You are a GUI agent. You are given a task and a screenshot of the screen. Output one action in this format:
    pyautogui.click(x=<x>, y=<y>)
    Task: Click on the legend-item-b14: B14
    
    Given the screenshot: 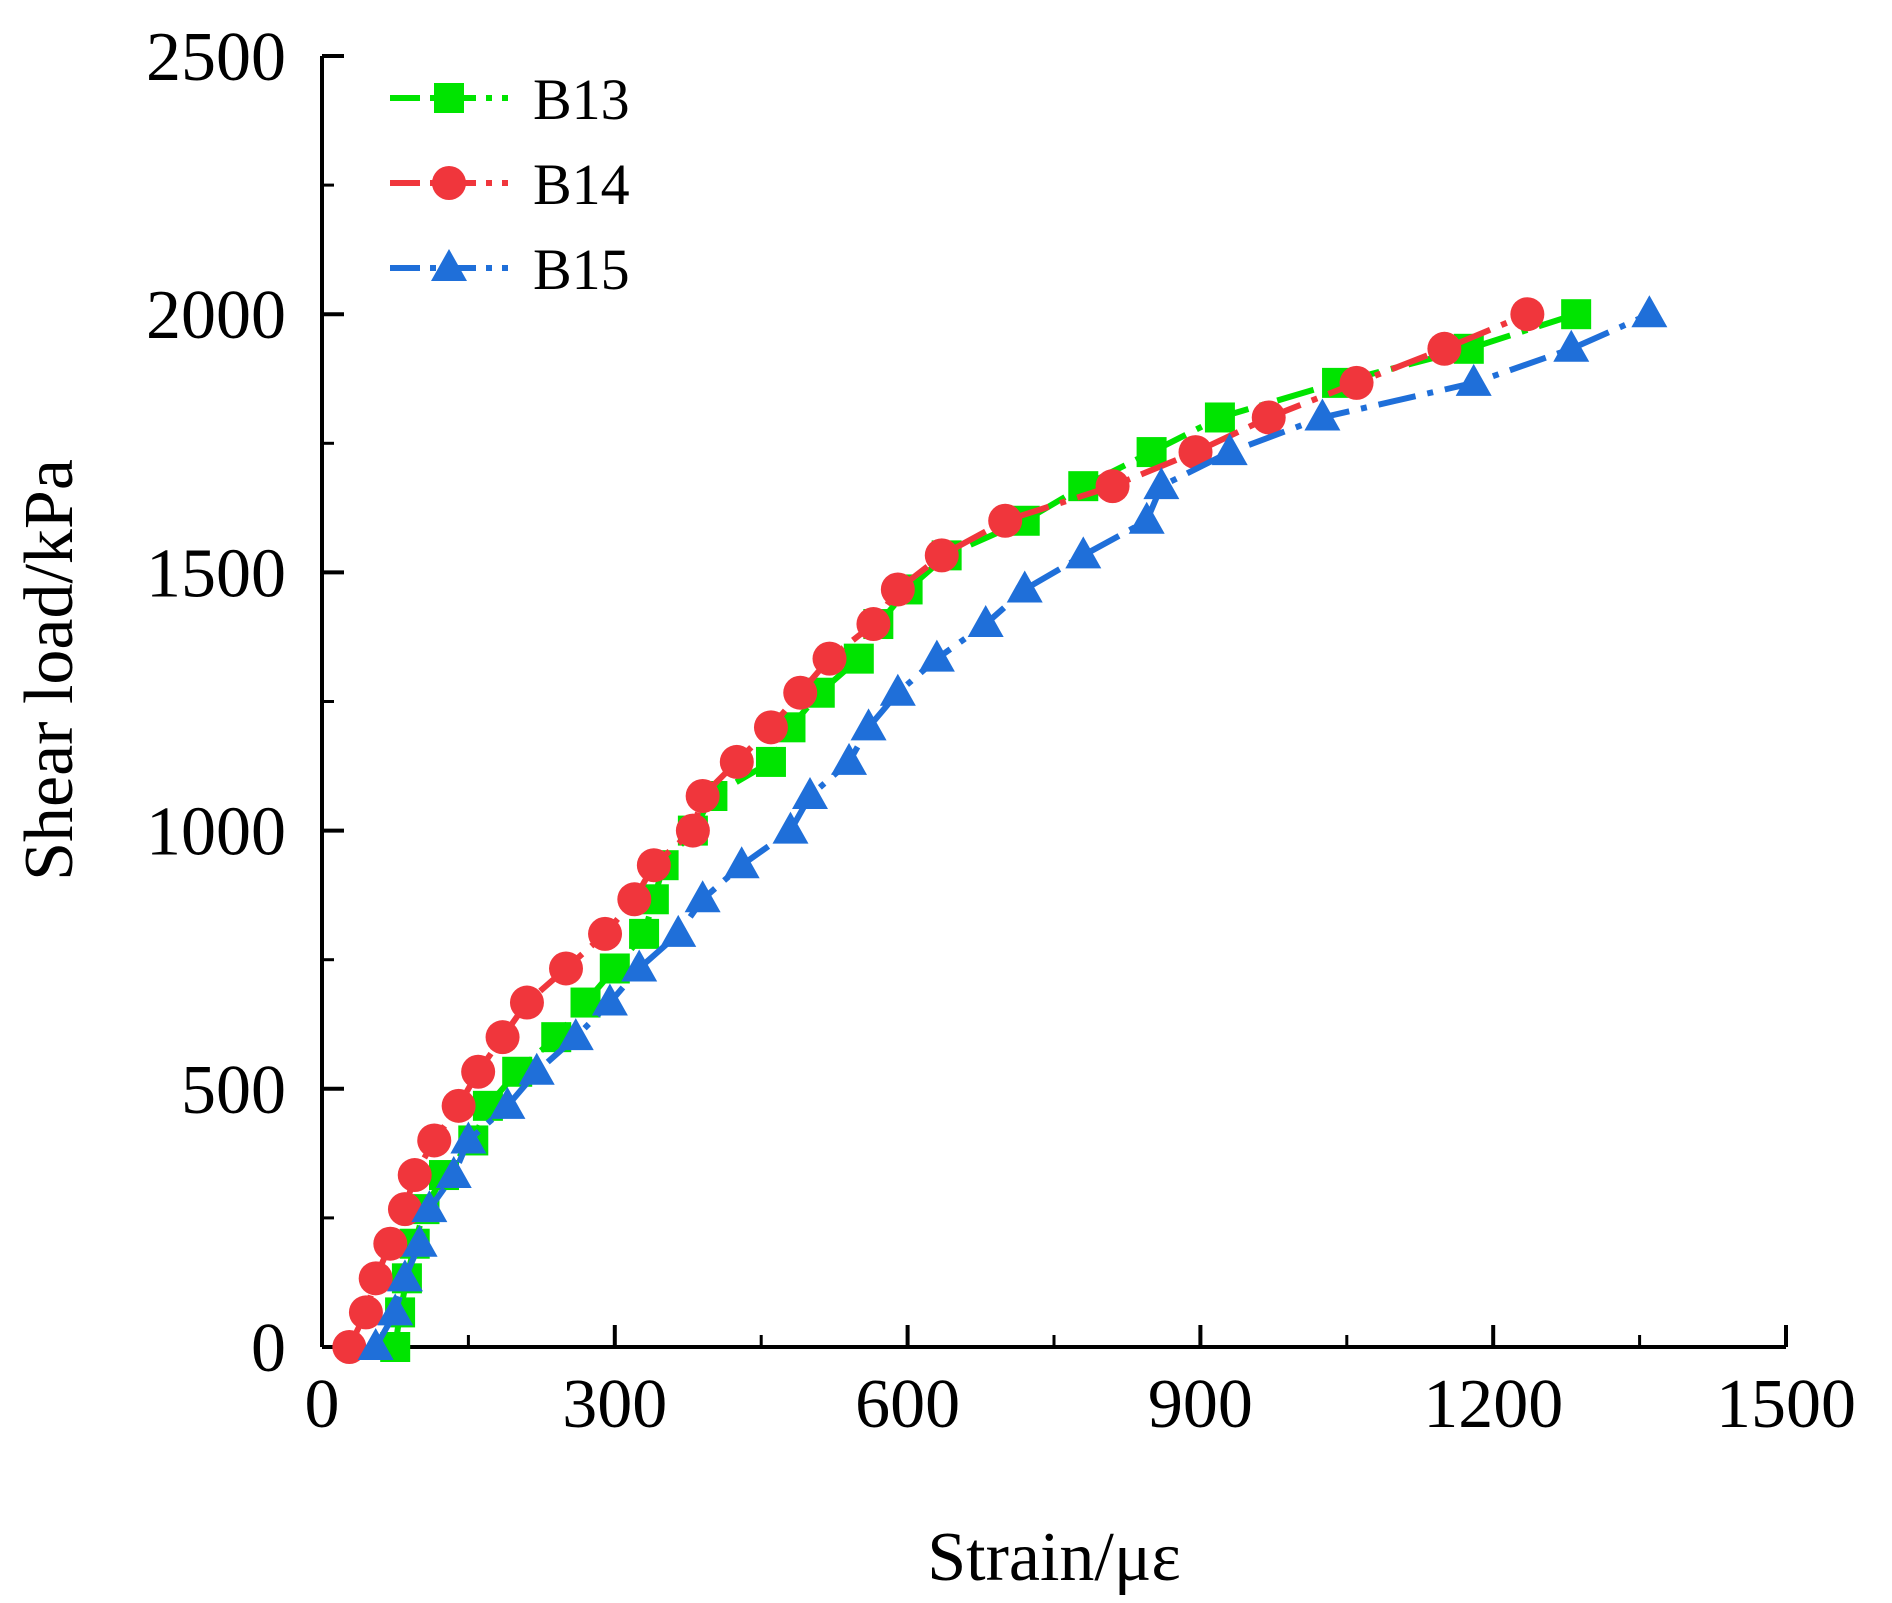 What is the action you would take?
    pyautogui.click(x=510, y=184)
    